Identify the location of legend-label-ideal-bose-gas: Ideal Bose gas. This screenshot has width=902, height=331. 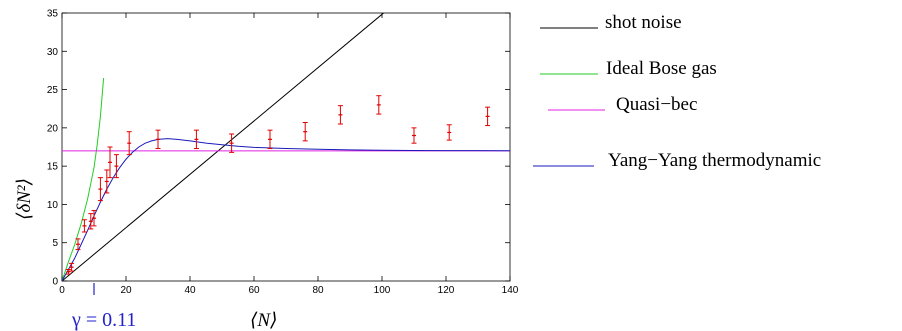
(661, 68).